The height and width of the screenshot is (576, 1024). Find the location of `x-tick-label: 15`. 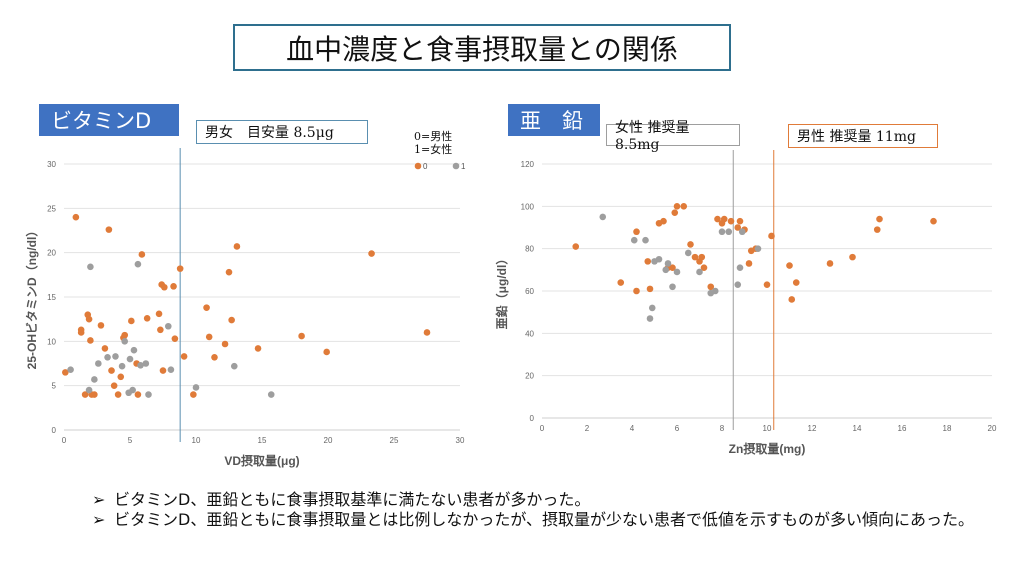

x-tick-label: 15 is located at coordinates (262, 440).